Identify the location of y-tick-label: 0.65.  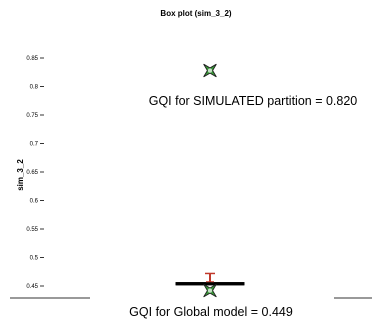
(32, 173).